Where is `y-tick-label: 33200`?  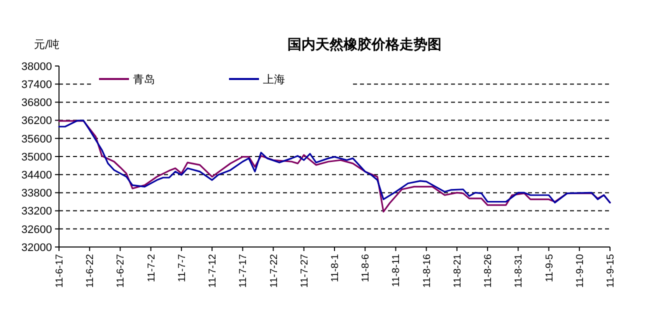 y-tick-label: 33200 is located at coordinates (36, 212).